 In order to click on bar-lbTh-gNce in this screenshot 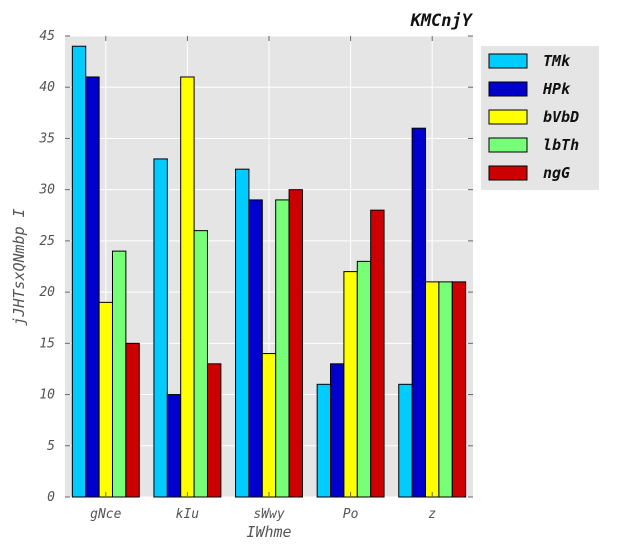, I will do `click(119, 374)`.